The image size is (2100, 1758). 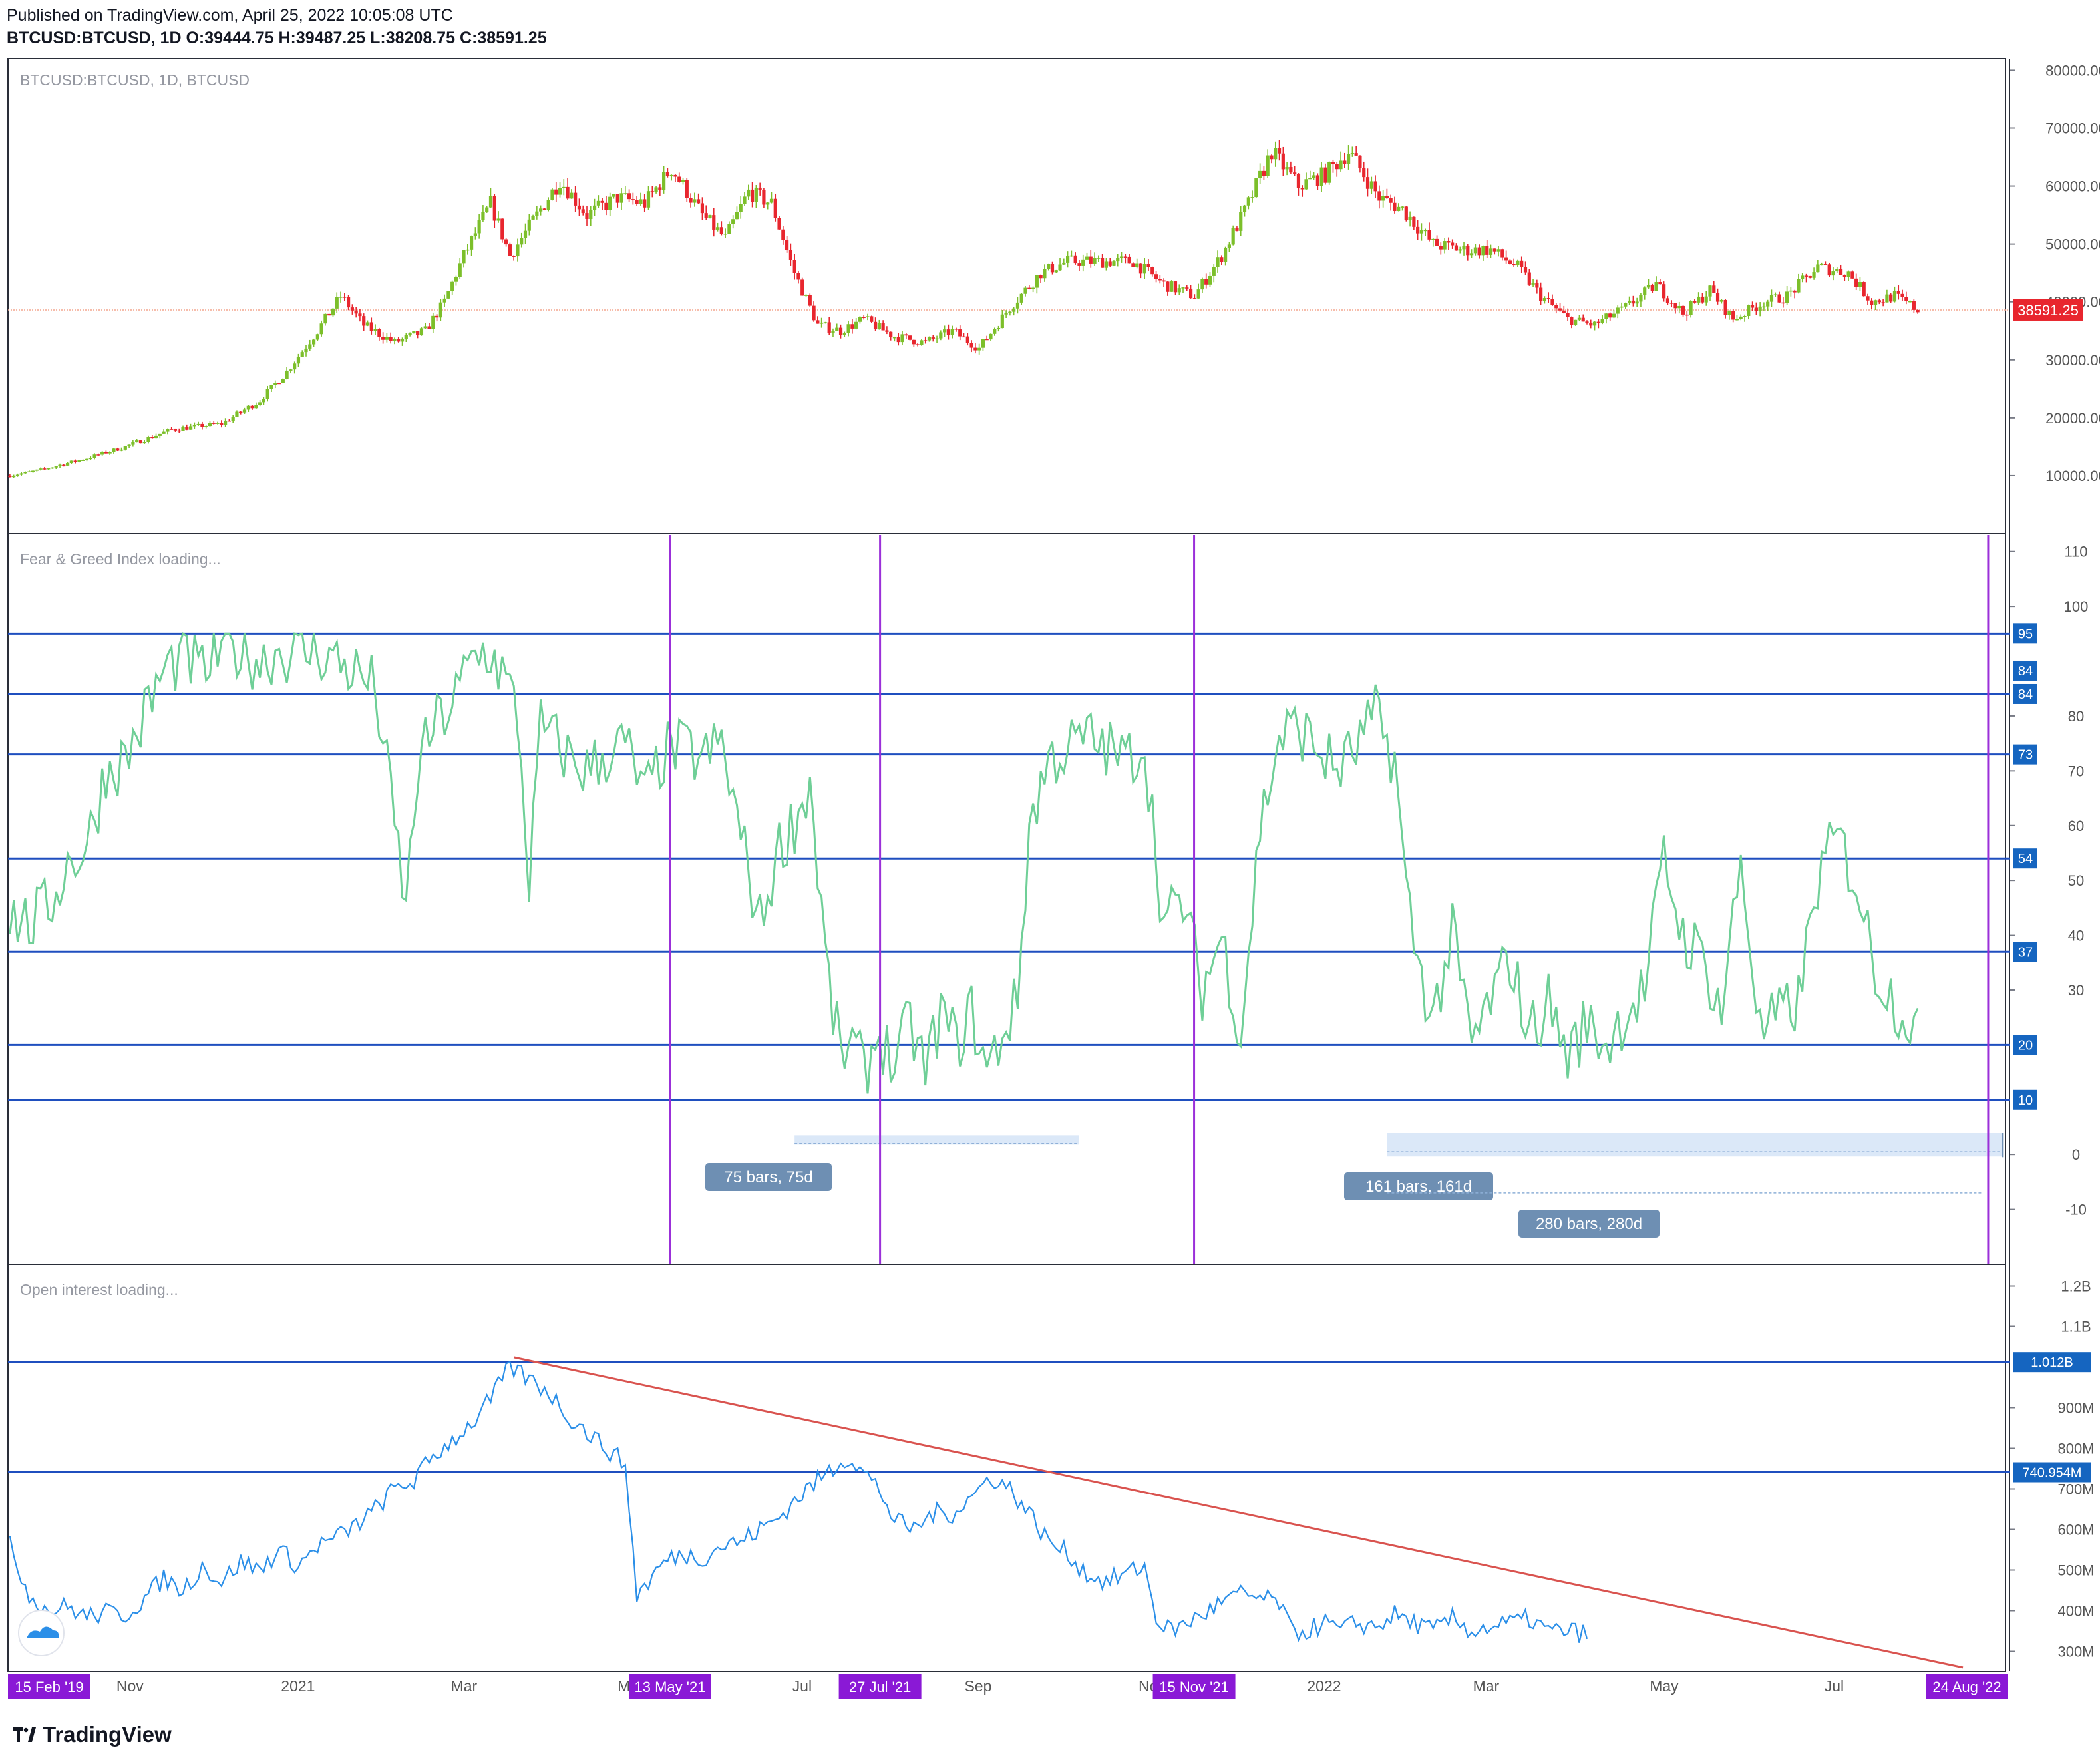 I want to click on axis-tick-label: -10, so click(x=2076, y=1210).